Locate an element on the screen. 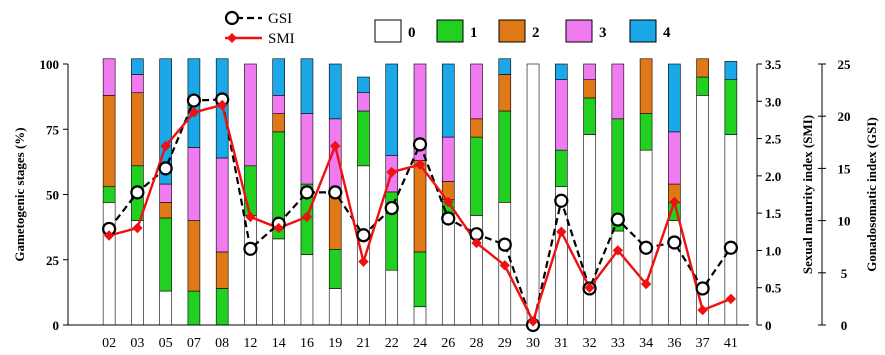 The width and height of the screenshot is (885, 355). x-tick-label-30: 30 is located at coordinates (533, 343).